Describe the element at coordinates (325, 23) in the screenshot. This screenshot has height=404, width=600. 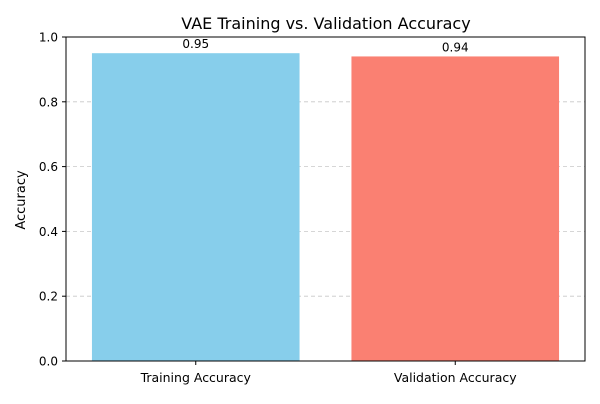
I see `chart-title: VAE Training vs. Validation Accuracy` at that location.